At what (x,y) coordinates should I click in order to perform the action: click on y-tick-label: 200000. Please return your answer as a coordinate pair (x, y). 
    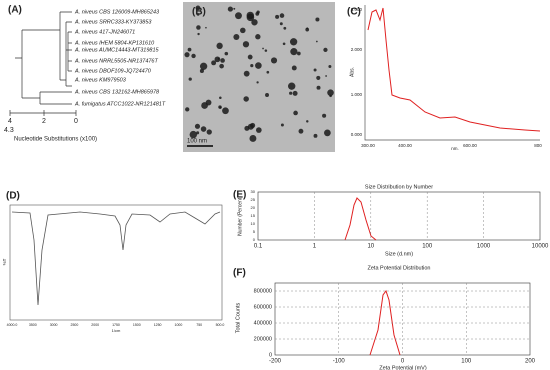
    Looking at the image, I should click on (263, 339).